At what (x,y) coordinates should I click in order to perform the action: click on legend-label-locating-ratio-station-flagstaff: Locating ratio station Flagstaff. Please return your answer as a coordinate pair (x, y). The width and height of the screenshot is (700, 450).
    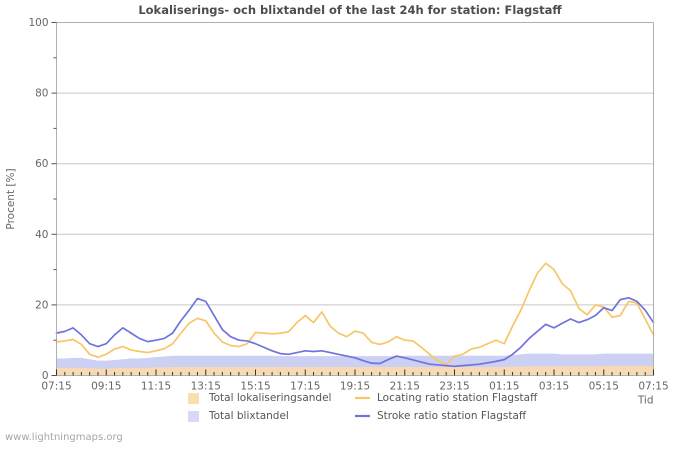
    Looking at the image, I should click on (457, 398).